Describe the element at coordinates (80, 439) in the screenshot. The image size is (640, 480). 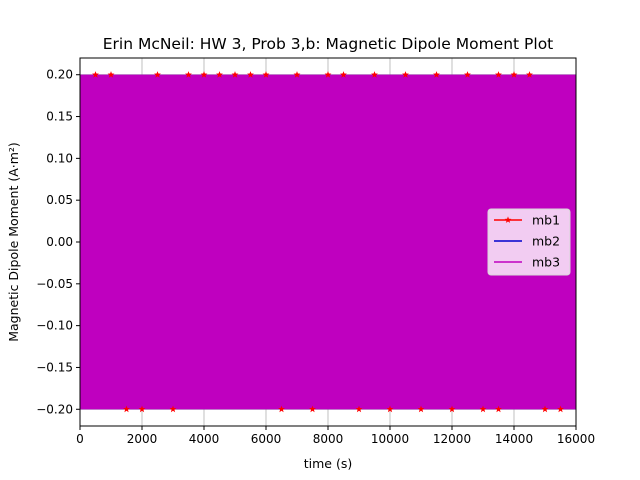
I see `x-tick-label: 0` at that location.